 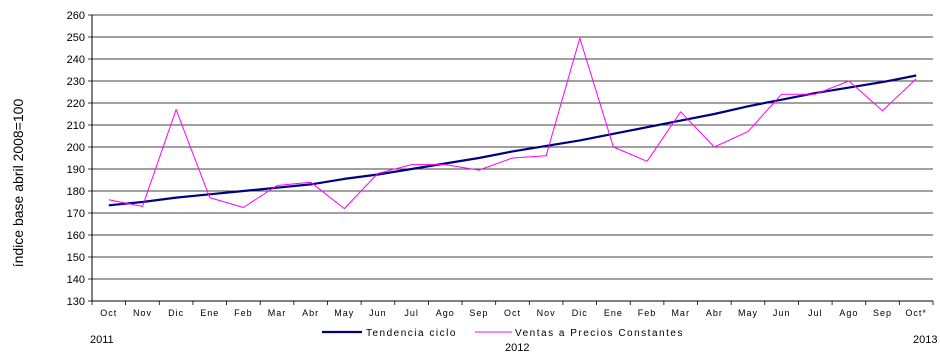 What do you see at coordinates (76, 82) in the screenshot?
I see `y-tick-label: 230` at bounding box center [76, 82].